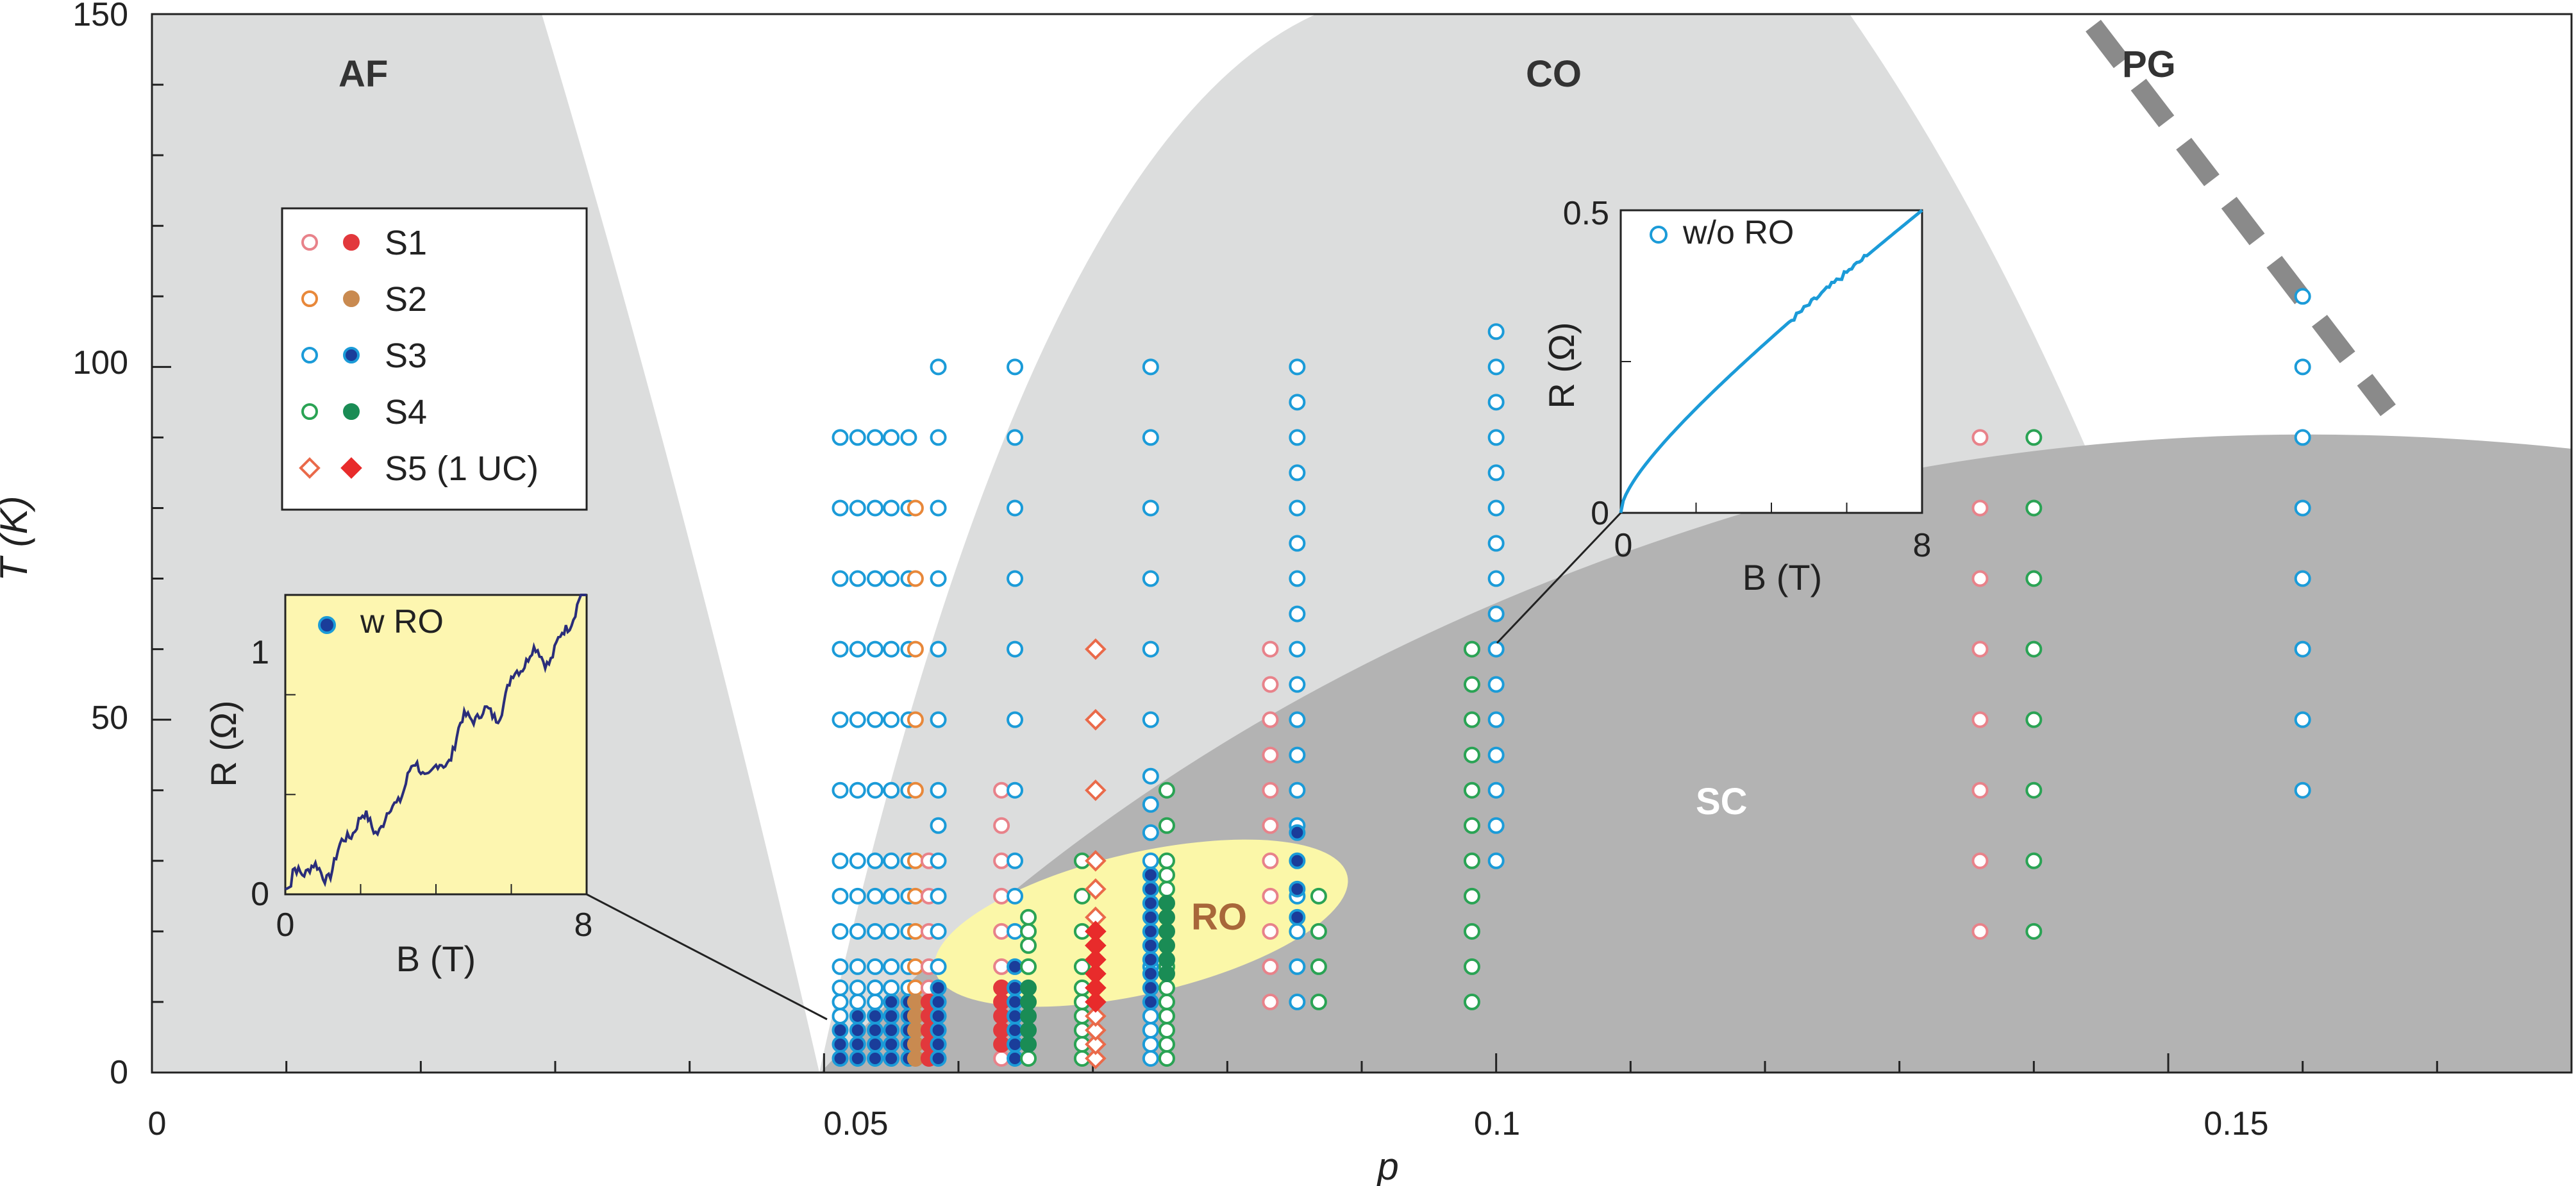 This screenshot has width=2576, height=1186. What do you see at coordinates (1141, 923) in the screenshot?
I see `ro-region` at bounding box center [1141, 923].